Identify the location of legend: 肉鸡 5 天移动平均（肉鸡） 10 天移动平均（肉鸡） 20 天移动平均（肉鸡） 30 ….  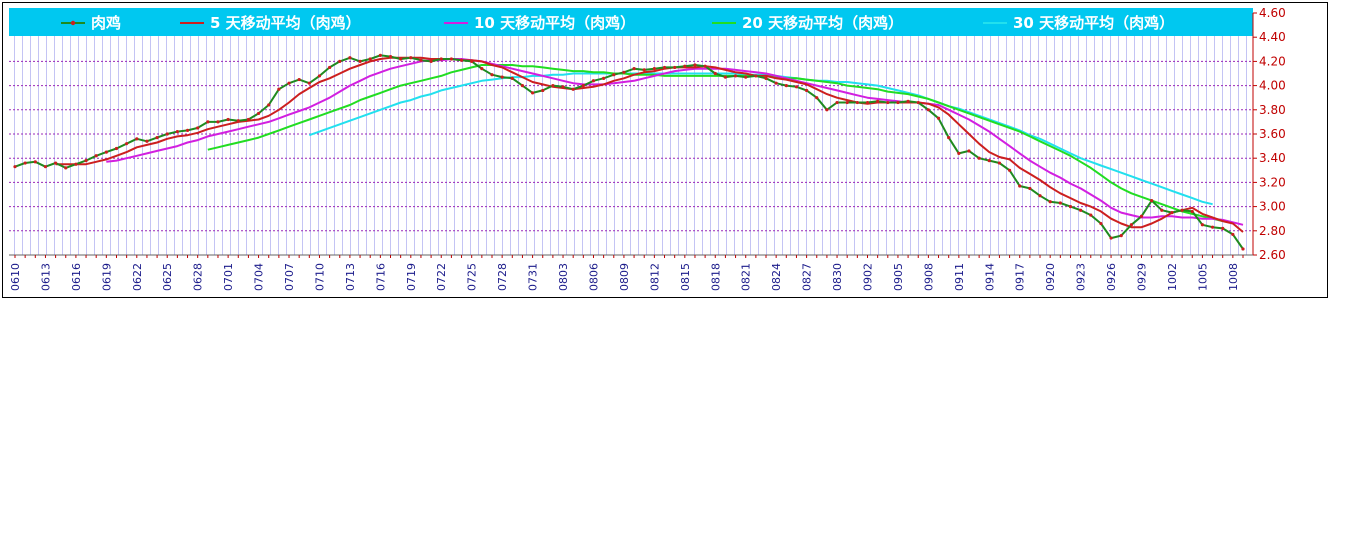
(617, 23).